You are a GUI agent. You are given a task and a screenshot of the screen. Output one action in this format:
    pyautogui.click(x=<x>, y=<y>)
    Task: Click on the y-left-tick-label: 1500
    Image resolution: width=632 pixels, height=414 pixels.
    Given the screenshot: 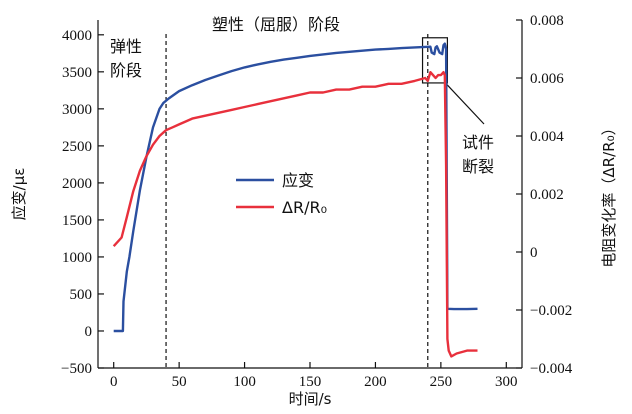 What is the action you would take?
    pyautogui.click(x=77, y=221)
    